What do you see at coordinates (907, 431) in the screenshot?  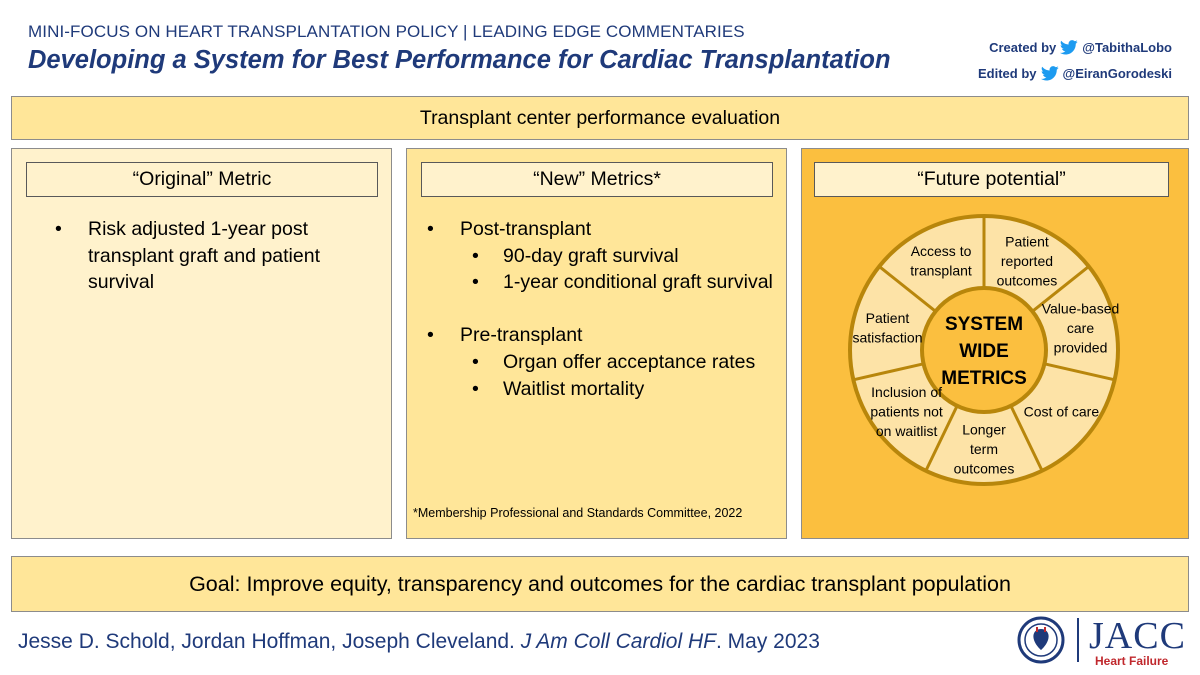 I see `wheel-segment-label: on waitlist` at bounding box center [907, 431].